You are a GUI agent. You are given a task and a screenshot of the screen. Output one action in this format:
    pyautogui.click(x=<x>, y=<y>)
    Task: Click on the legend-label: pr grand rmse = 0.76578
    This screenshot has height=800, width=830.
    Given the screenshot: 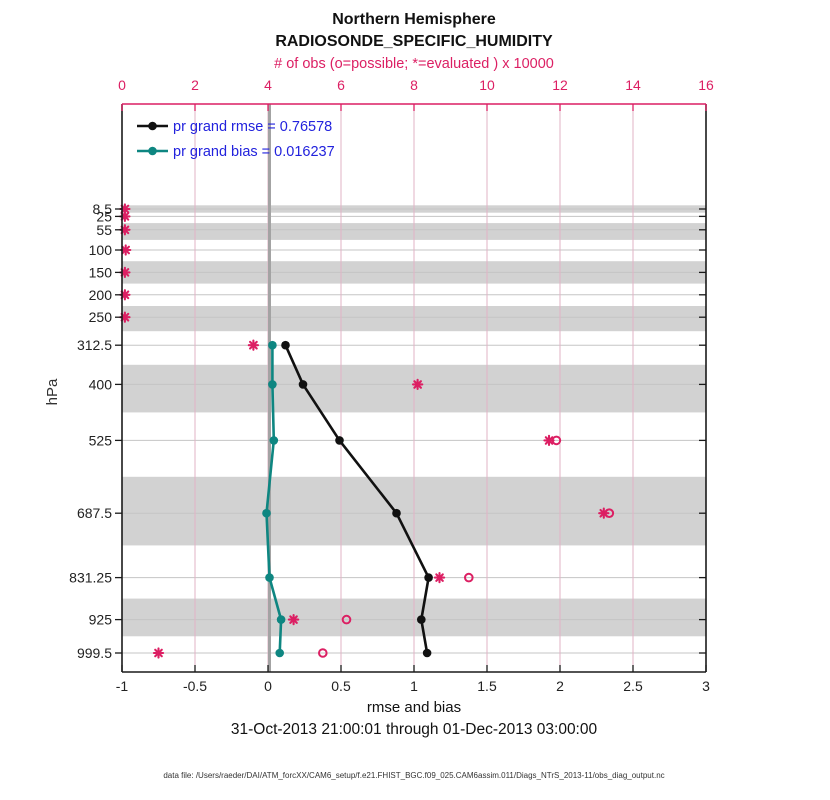 What is the action you would take?
    pyautogui.click(x=252, y=127)
    